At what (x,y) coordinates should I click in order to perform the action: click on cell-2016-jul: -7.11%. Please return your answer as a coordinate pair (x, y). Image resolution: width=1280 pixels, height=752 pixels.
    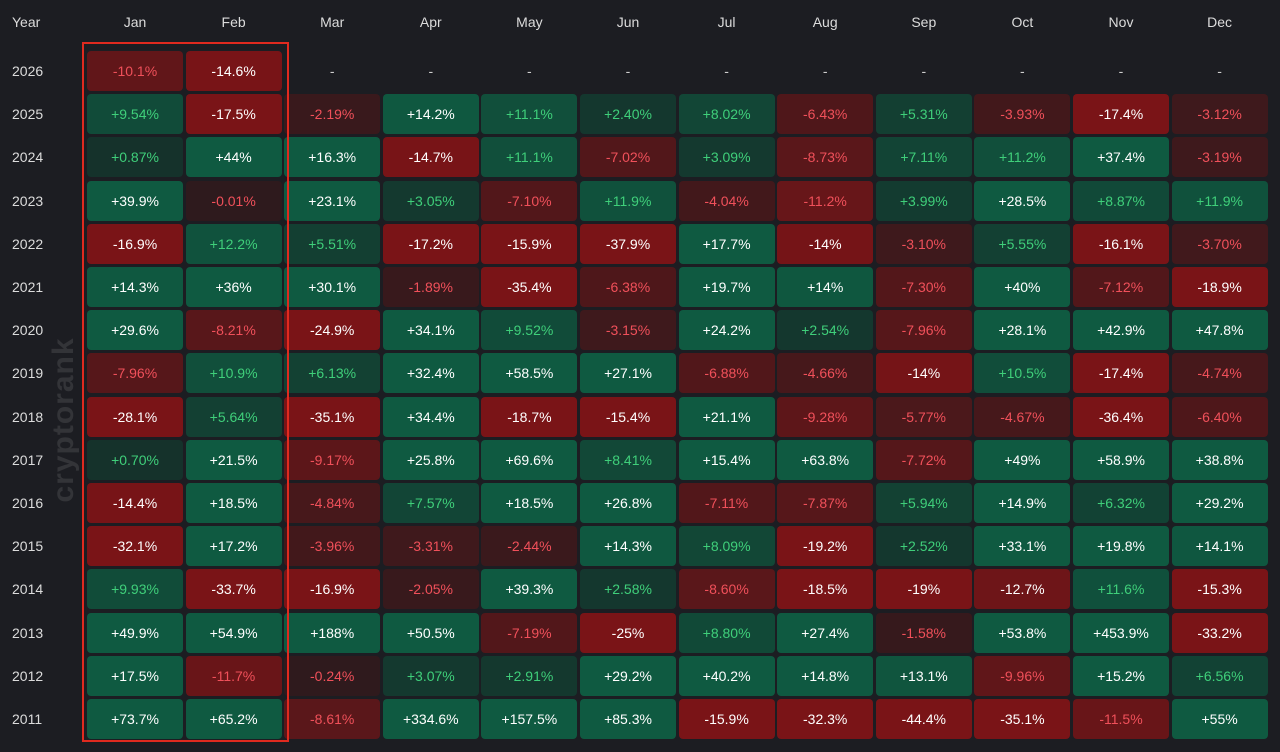
    Looking at the image, I should click on (726, 503).